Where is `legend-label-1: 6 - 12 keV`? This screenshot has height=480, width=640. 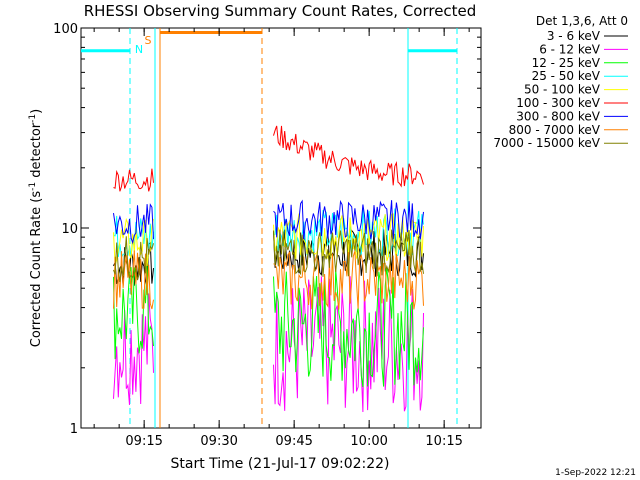 legend-label-1: 6 - 12 keV is located at coordinates (570, 49).